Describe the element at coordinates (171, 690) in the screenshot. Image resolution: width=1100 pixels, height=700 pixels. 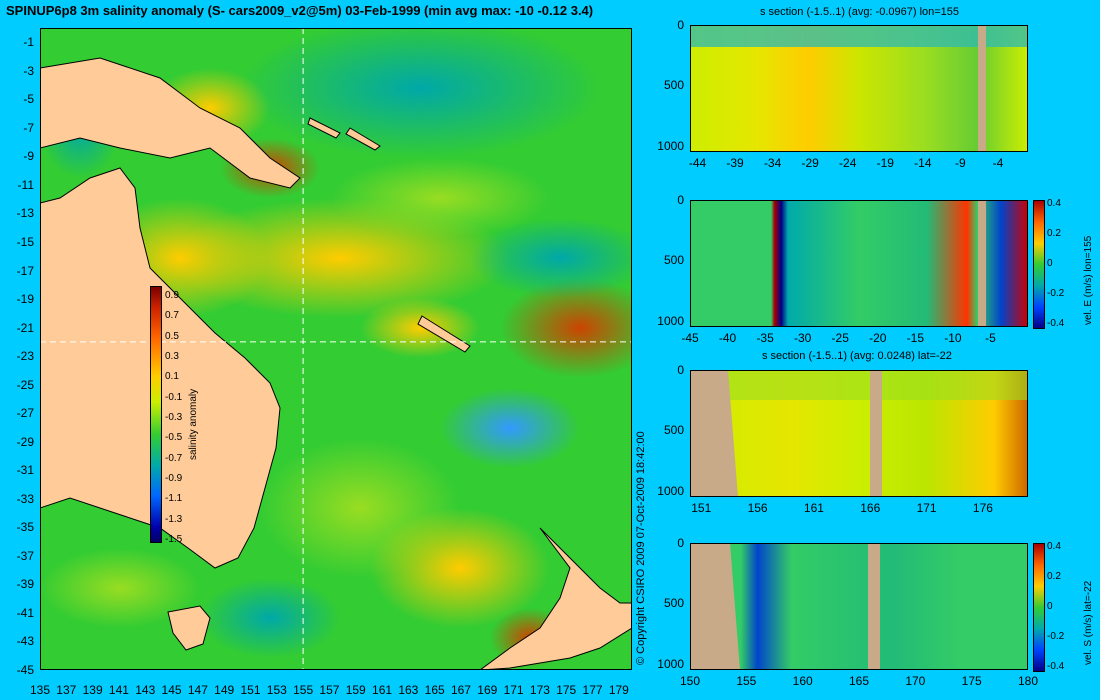
I see `map-x-tick: 145` at that location.